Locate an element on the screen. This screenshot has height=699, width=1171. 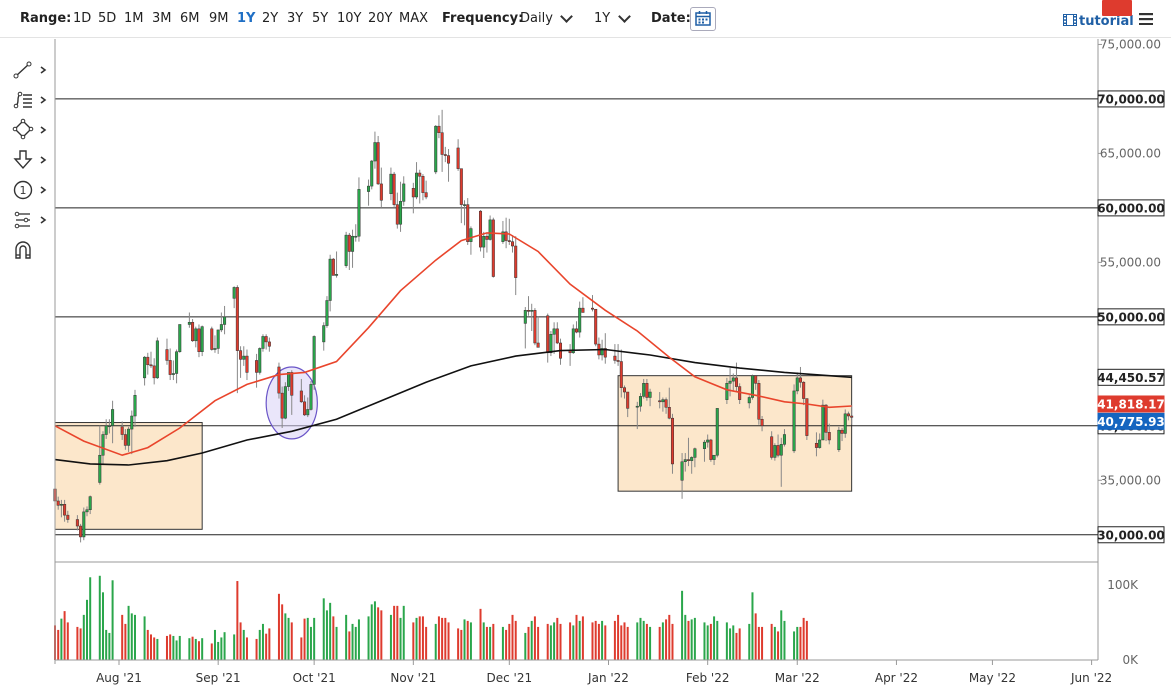
hamburger-menu-icon is located at coordinates (1146, 19).